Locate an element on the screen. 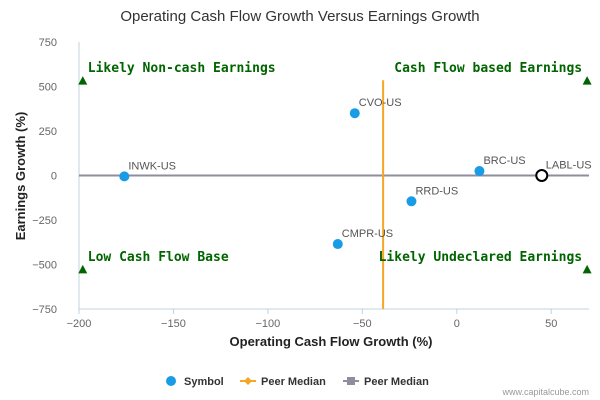 The image size is (600, 400). y-tick-label: −250 is located at coordinates (44, 221).